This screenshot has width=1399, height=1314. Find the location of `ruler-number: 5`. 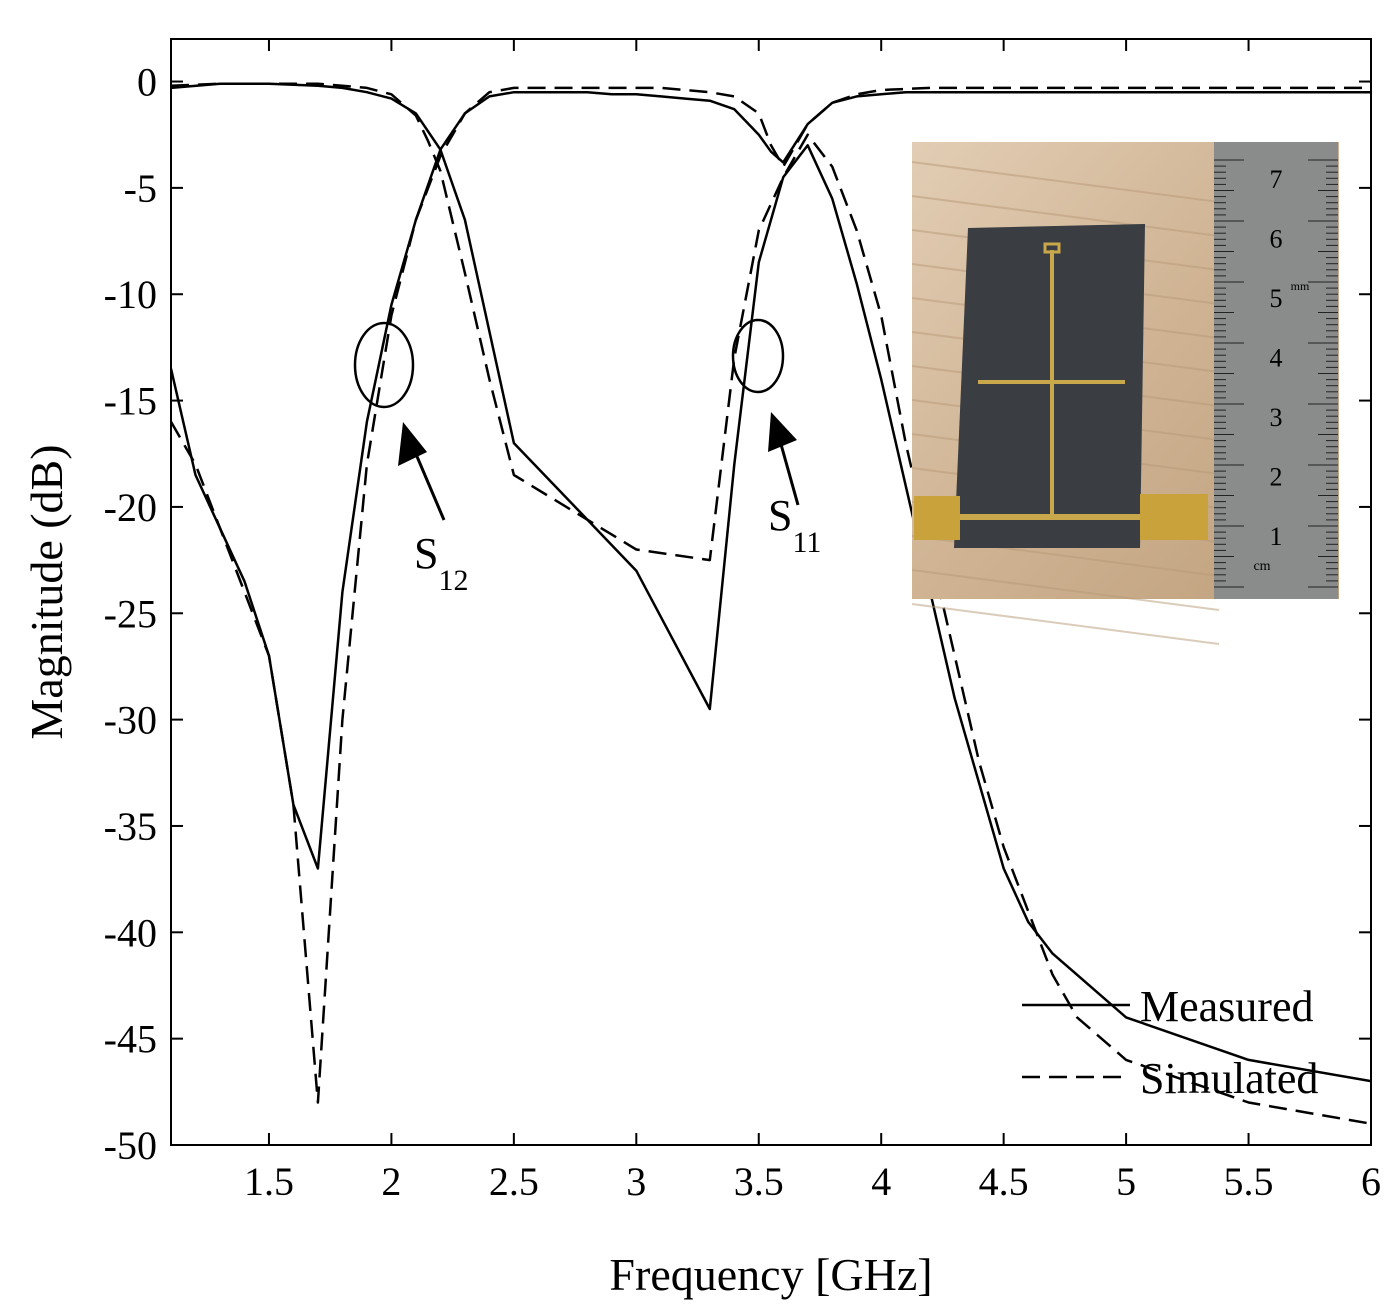

ruler-number: 5 is located at coordinates (1276, 298).